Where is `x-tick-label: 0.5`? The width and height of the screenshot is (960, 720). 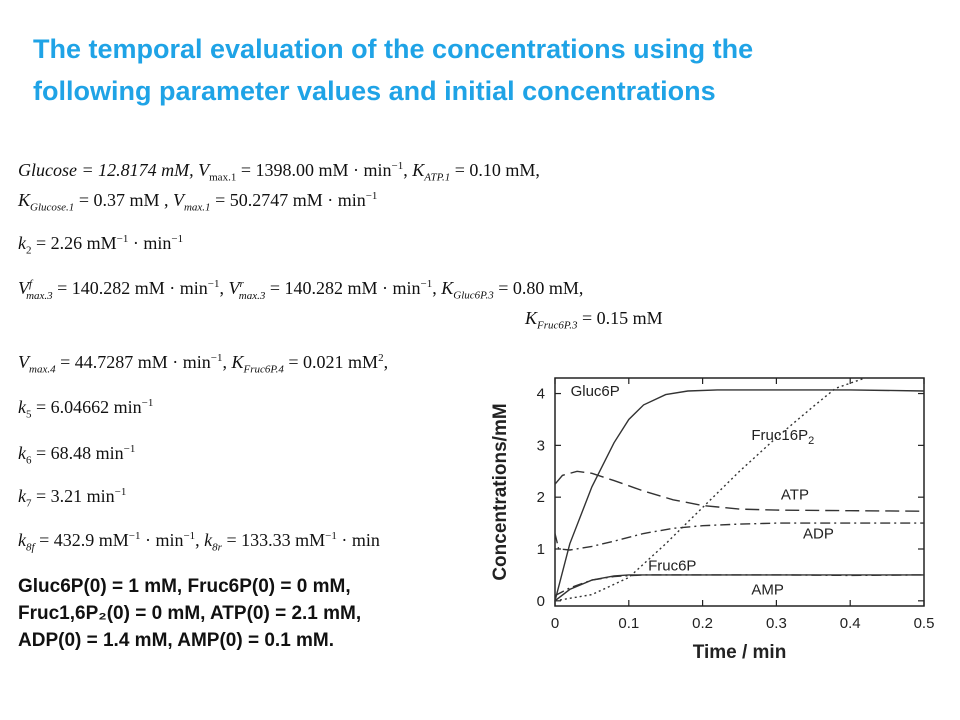 x-tick-label: 0.5 is located at coordinates (924, 623).